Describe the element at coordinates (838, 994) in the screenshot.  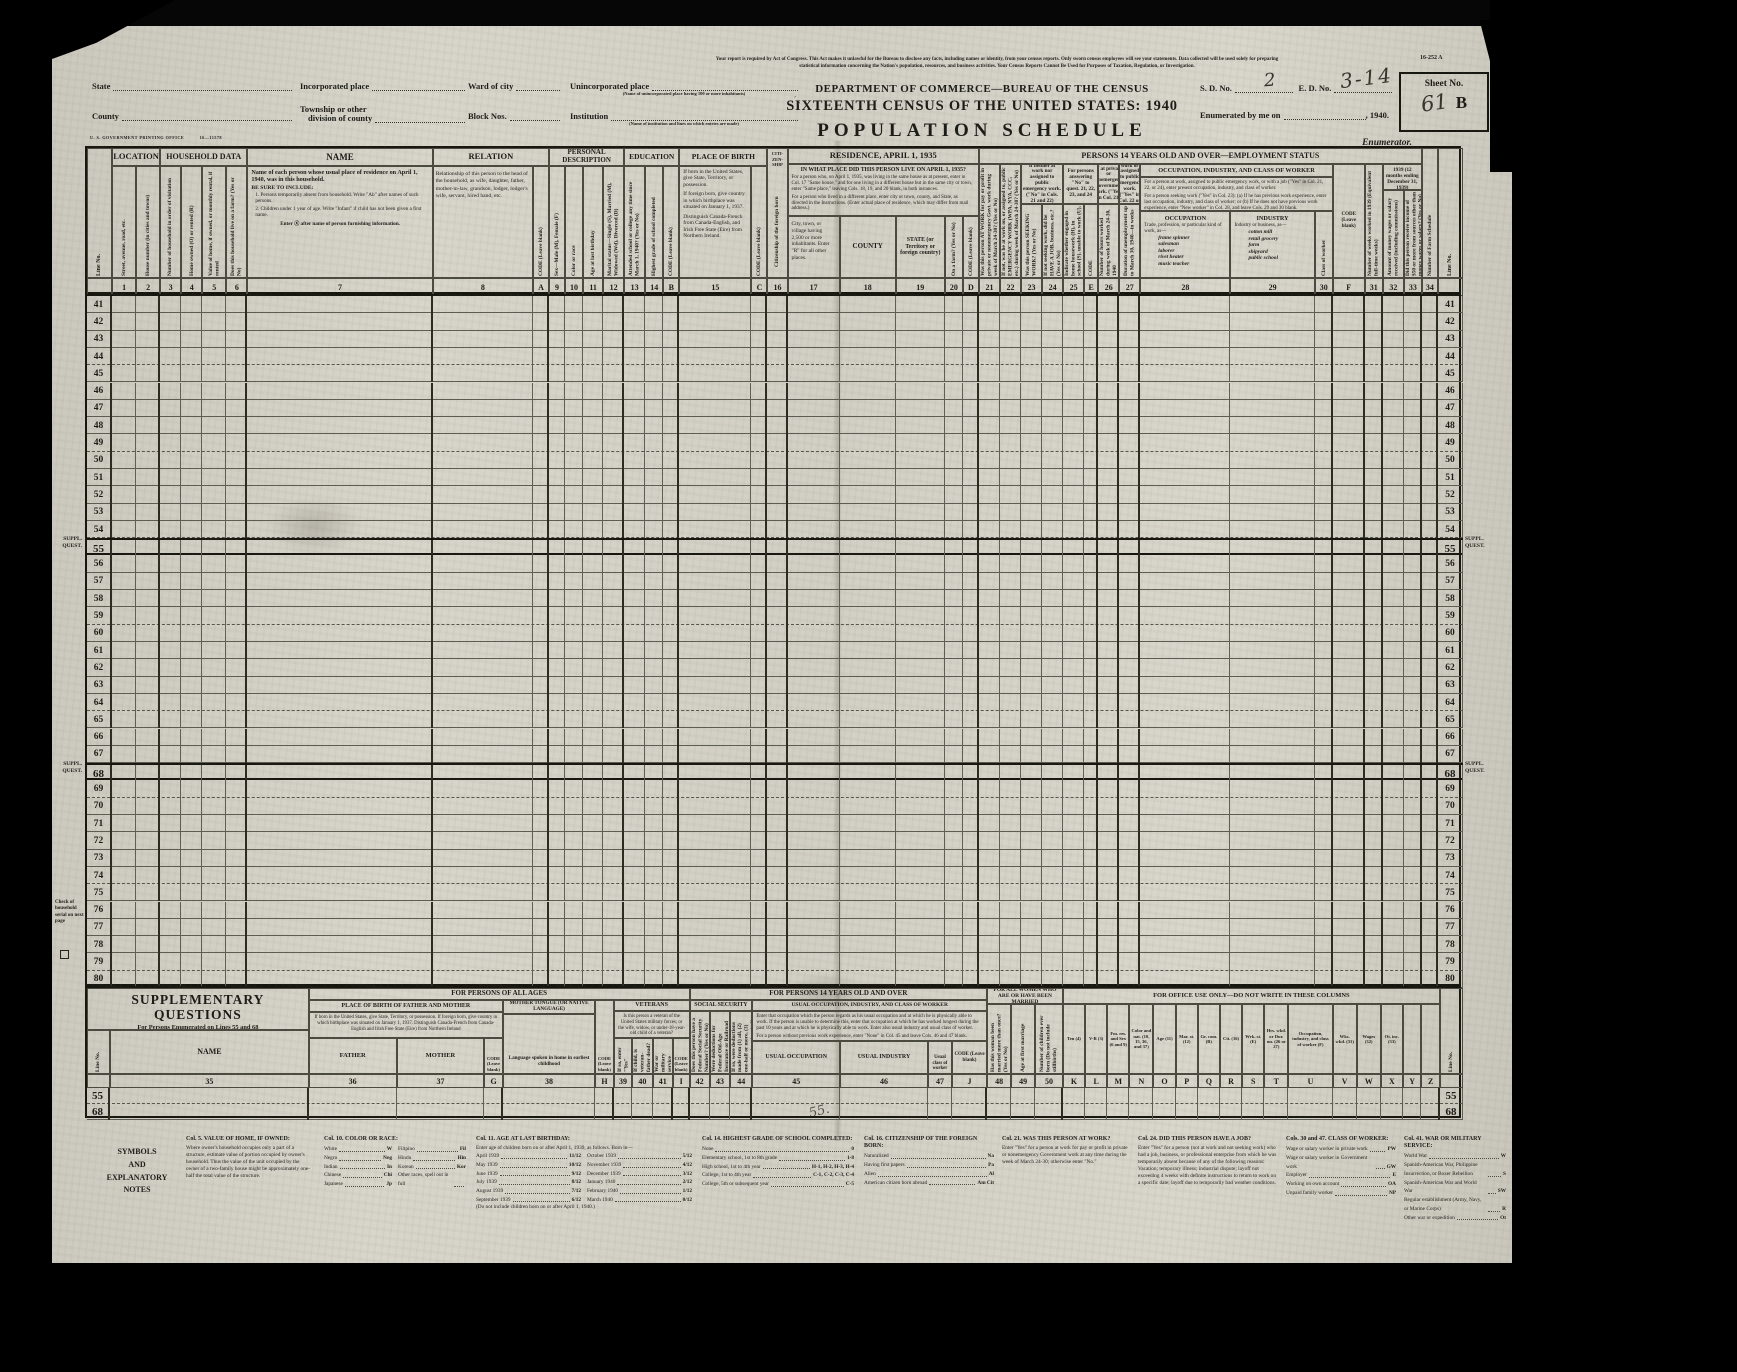
I see `banner-fourteen-over: FOR PERSONS 14 YEARS OLD AND OVER` at that location.